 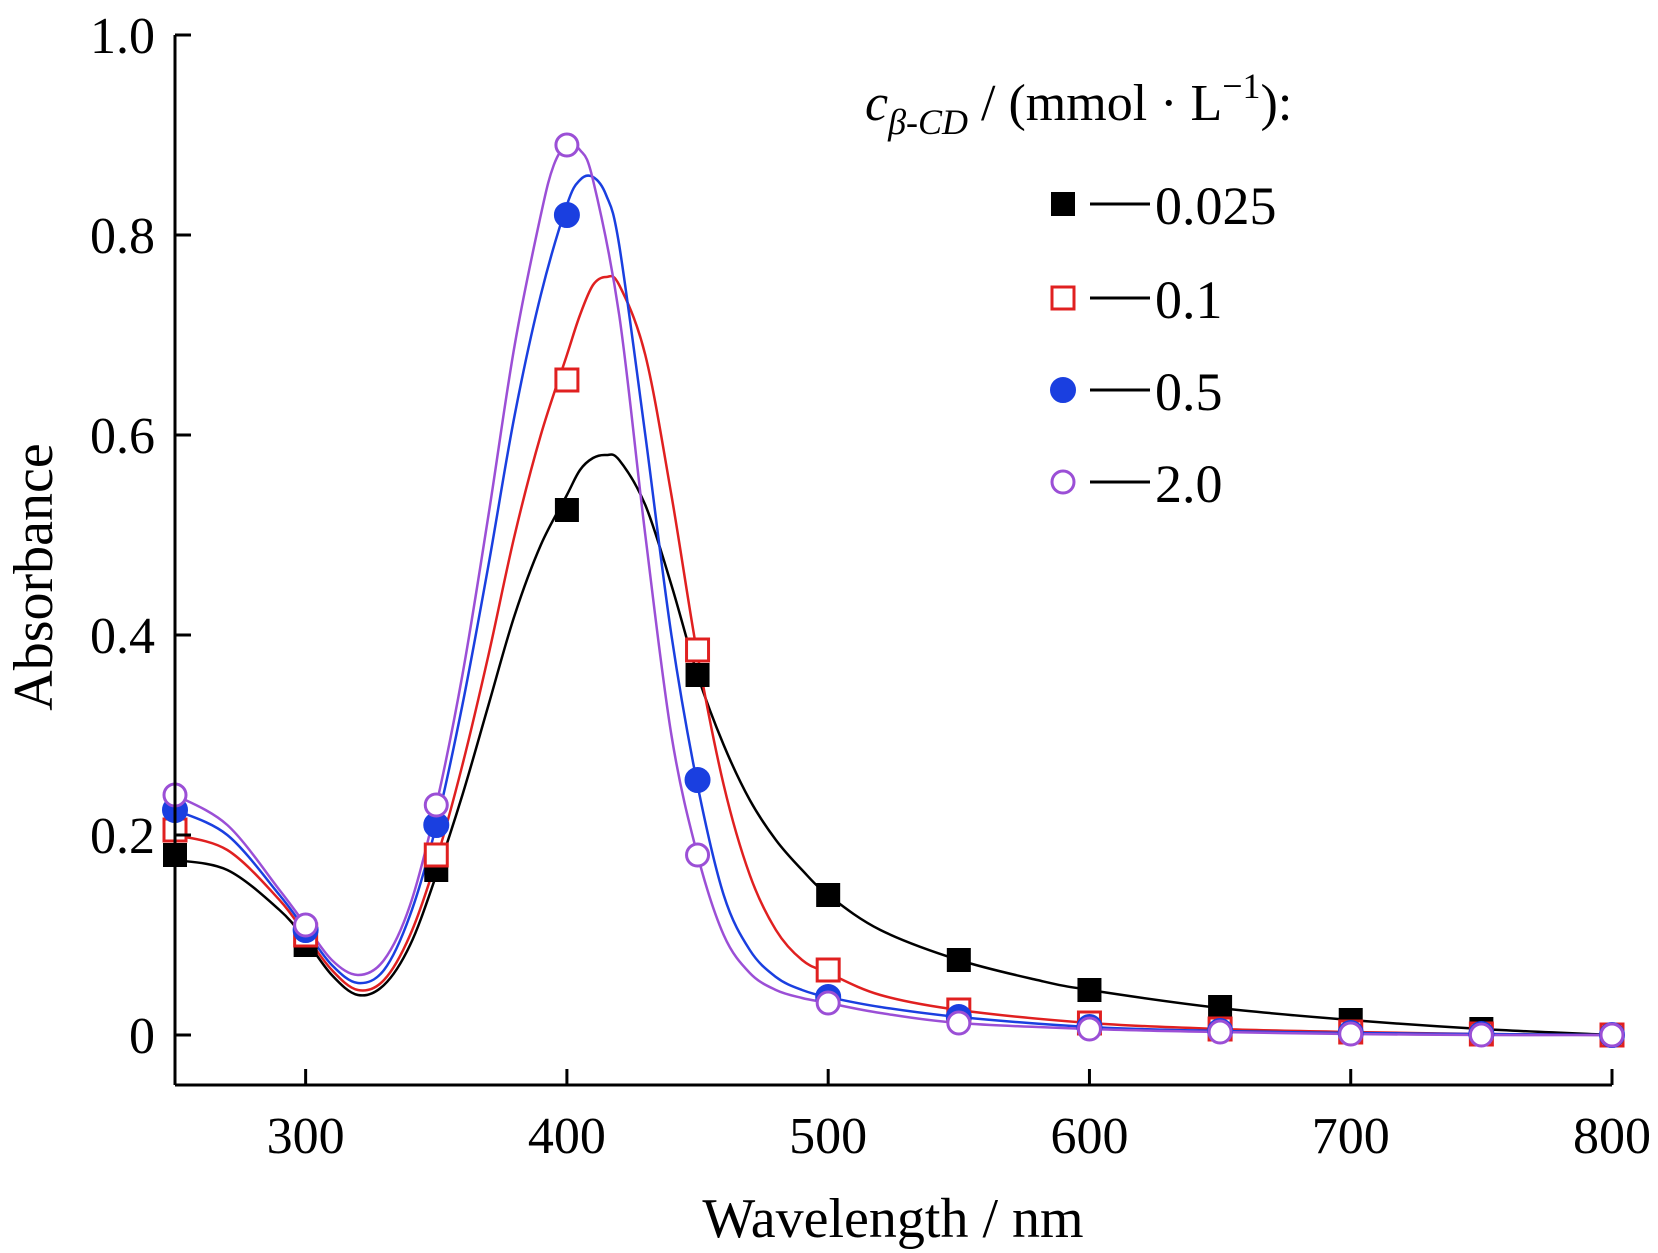 I want to click on x-tick-label: 800, so click(x=1612, y=1136).